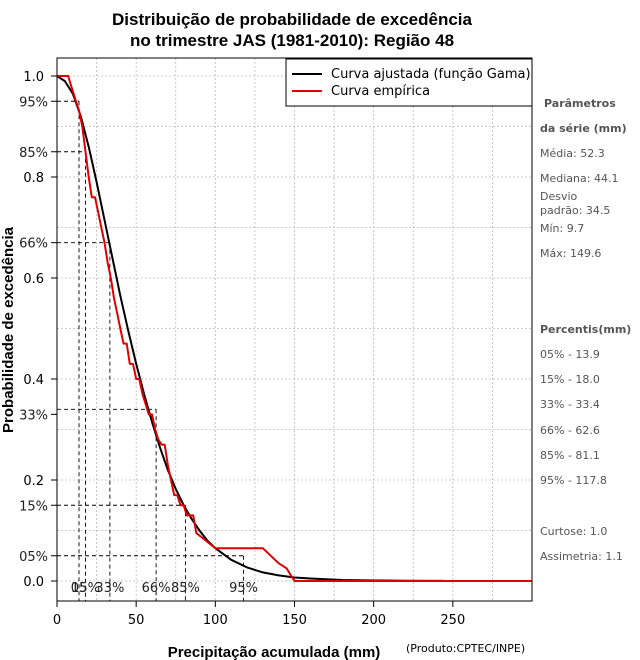 This screenshot has width=640, height=660. Describe the element at coordinates (431, 74) in the screenshot. I see `legend-label-fitted: Curva ajustada (função Gama)` at that location.